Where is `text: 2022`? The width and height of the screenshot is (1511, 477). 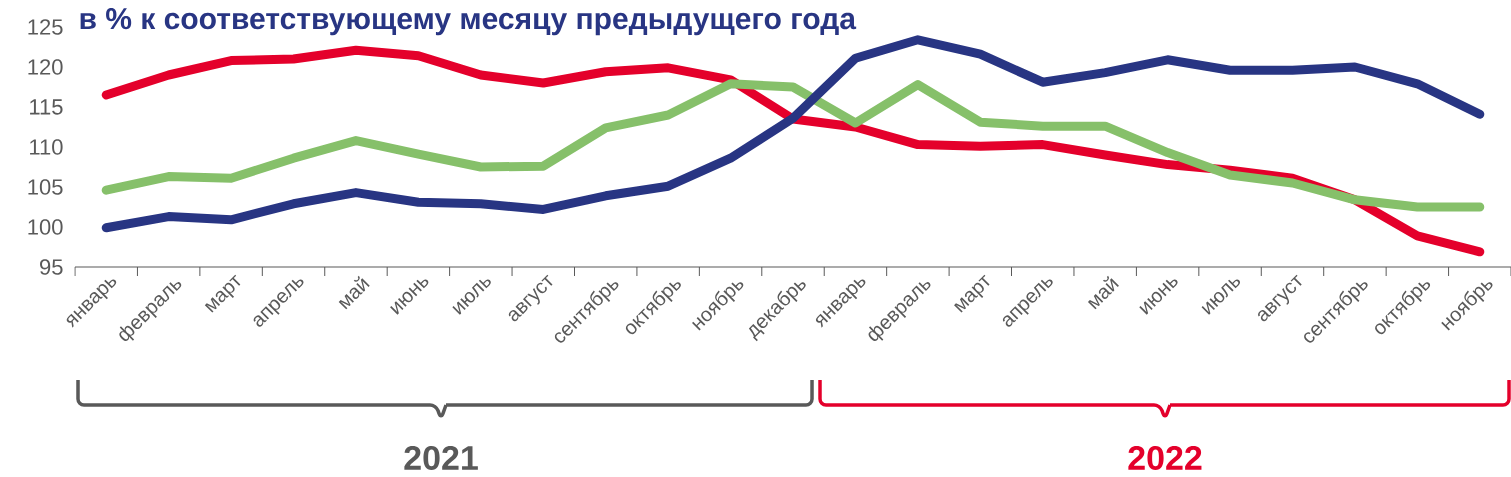 text: 2022 is located at coordinates (1165, 458).